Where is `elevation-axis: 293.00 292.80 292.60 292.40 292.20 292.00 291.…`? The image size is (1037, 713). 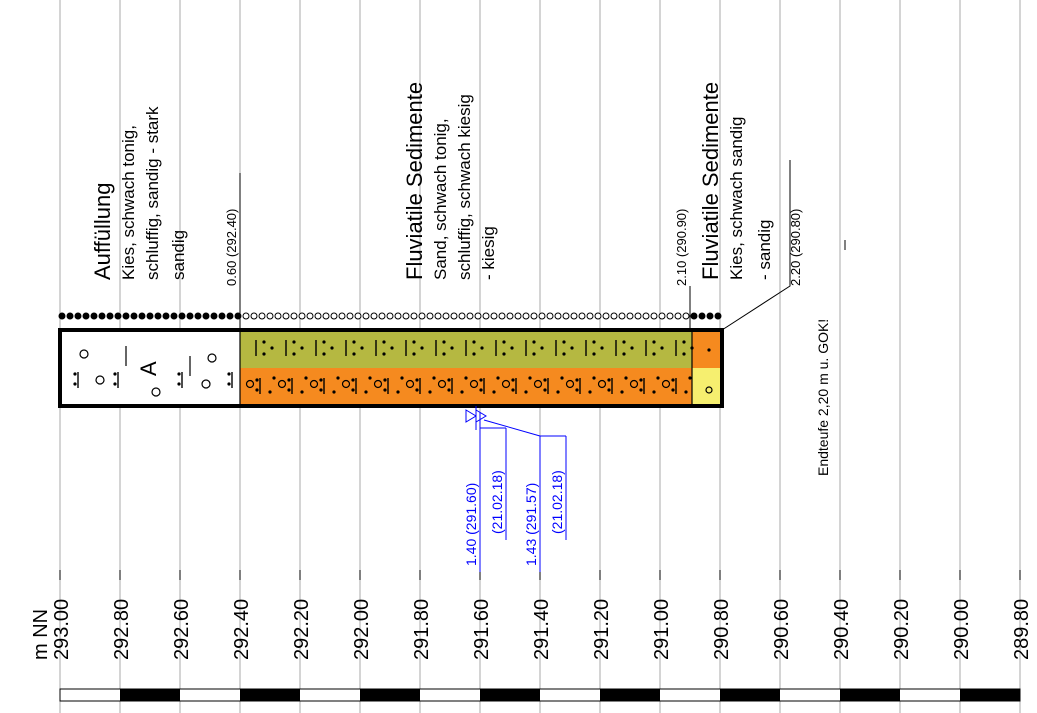
elevation-axis: 293.00 292.80 292.60 292.40 292.20 292.00 291.… is located at coordinates (542, 615).